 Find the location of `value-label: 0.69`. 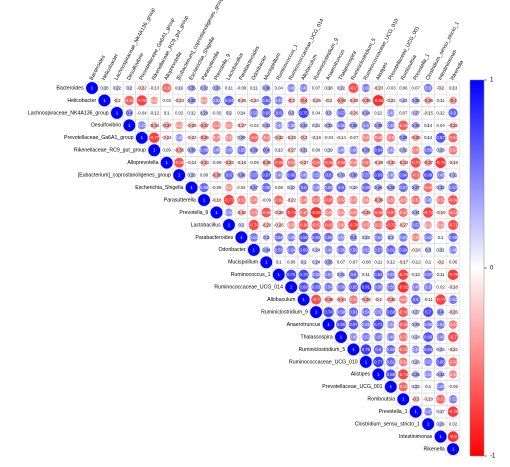

value-label: 0.69 is located at coordinates (303, 287).